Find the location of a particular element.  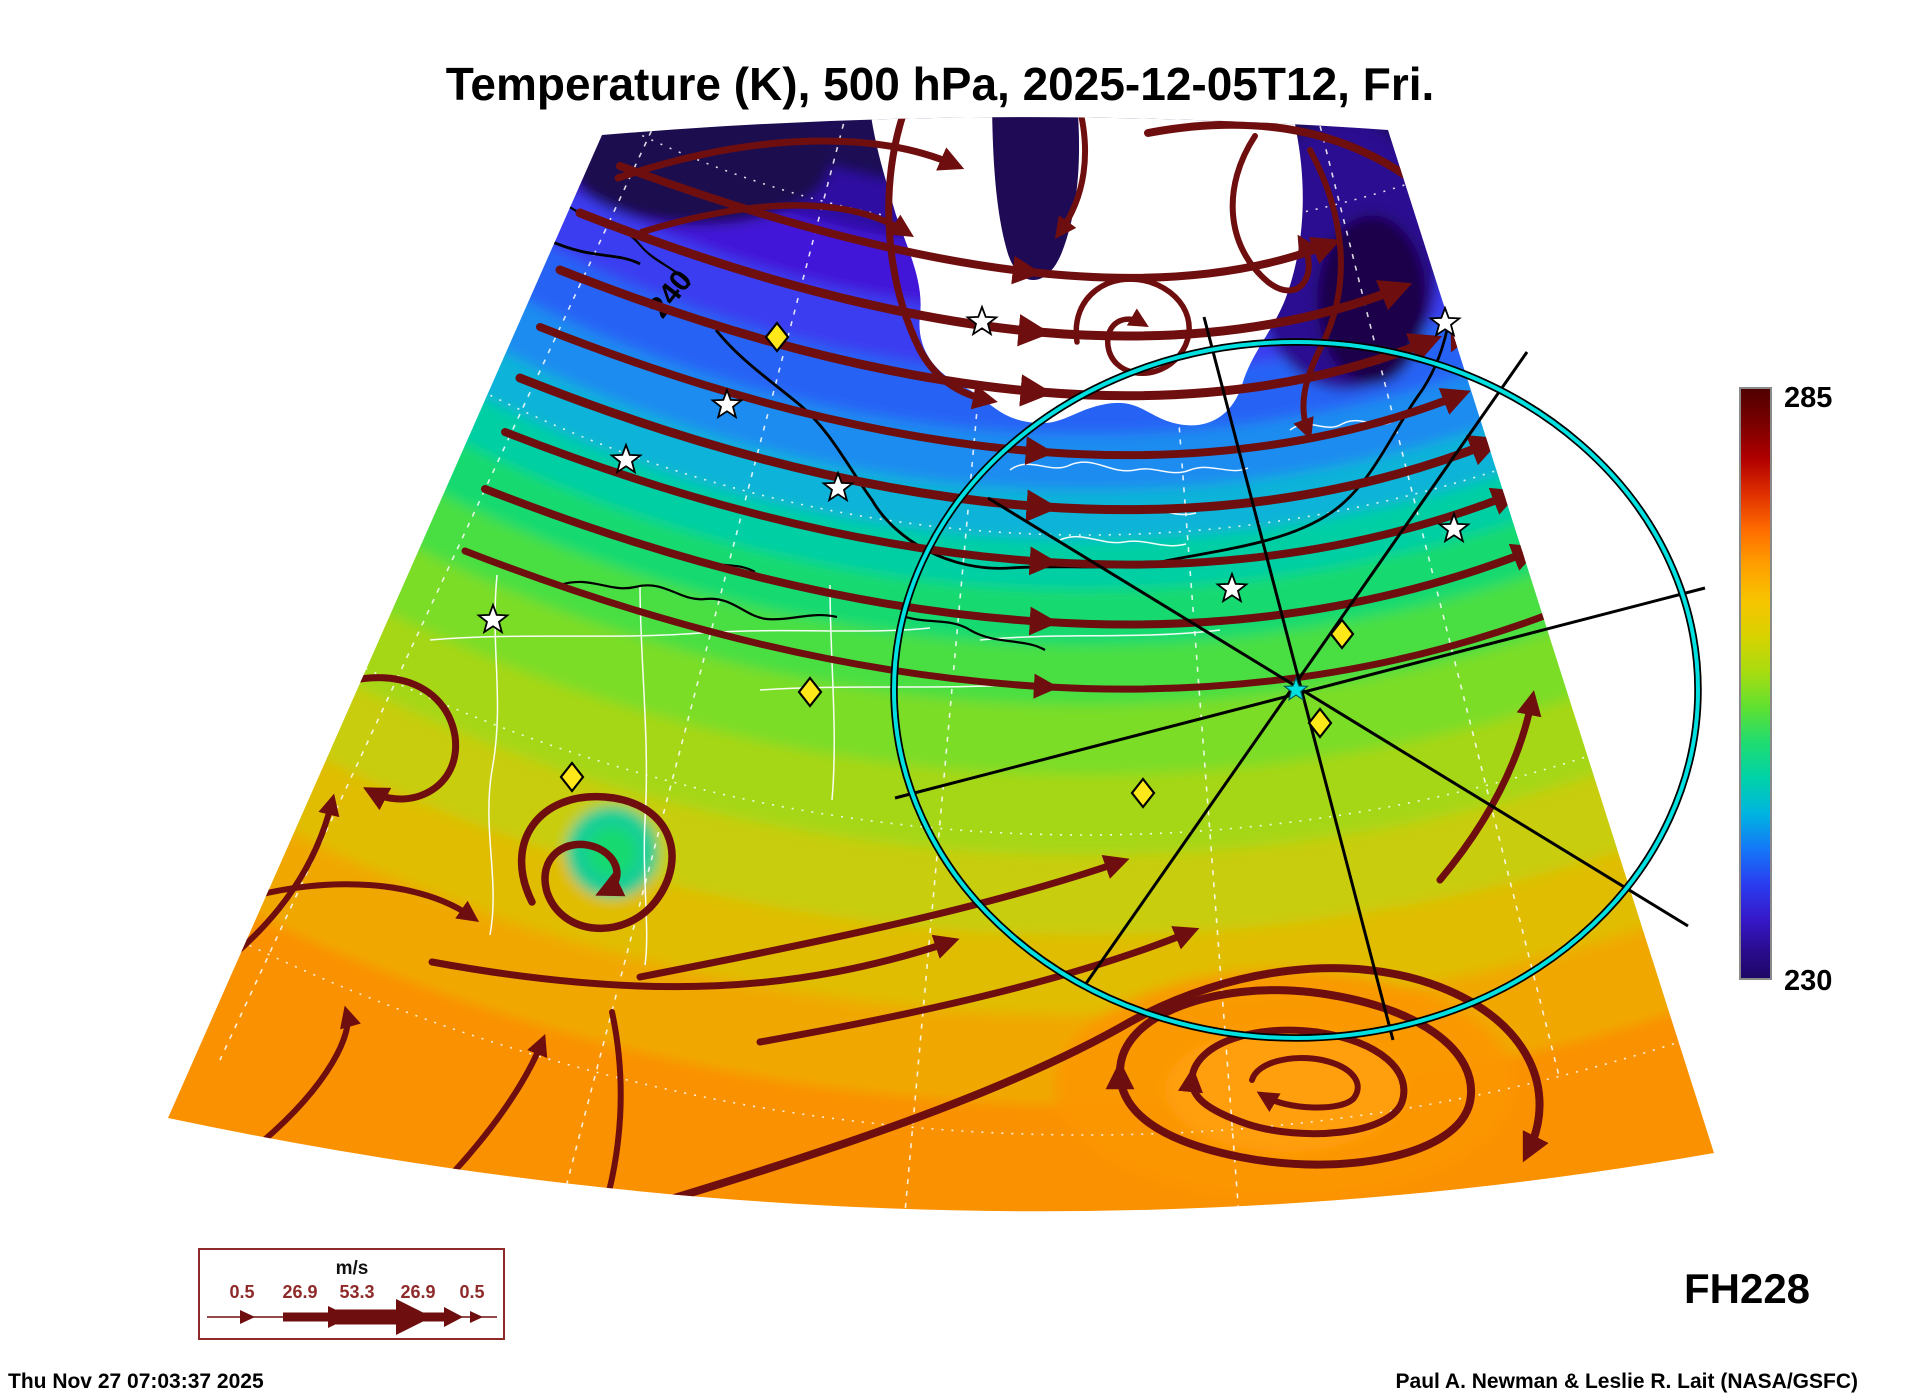

wind-scale-glyph is located at coordinates (352, 1317).